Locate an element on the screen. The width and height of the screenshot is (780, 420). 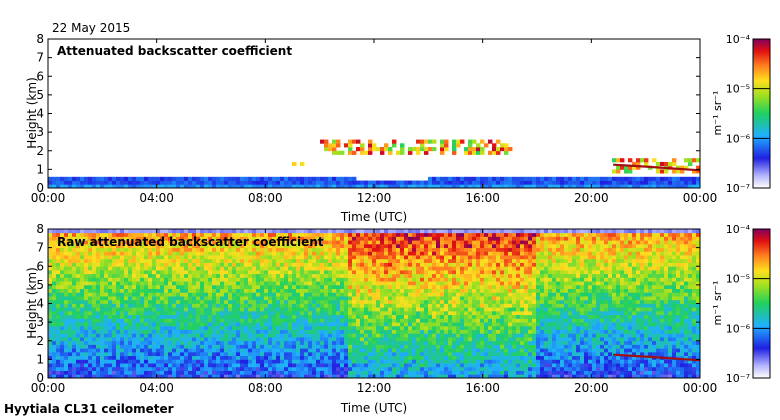
panel-attenuated-xtick-label: 12:00 is located at coordinates (374, 198).